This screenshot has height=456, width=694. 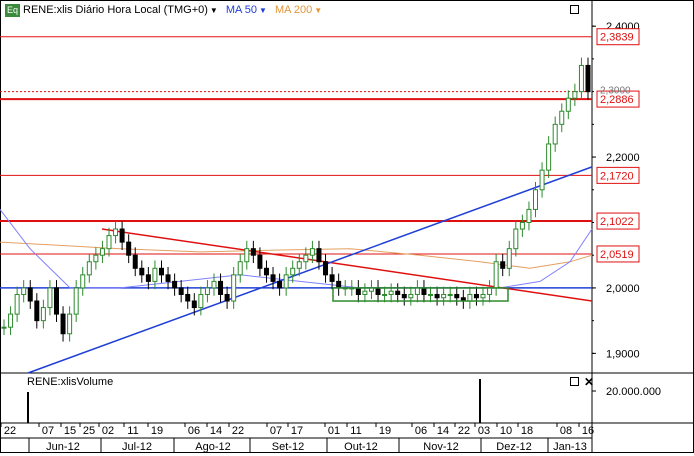 What do you see at coordinates (623, 289) in the screenshot?
I see `y-tick-label: 2,0000` at bounding box center [623, 289].